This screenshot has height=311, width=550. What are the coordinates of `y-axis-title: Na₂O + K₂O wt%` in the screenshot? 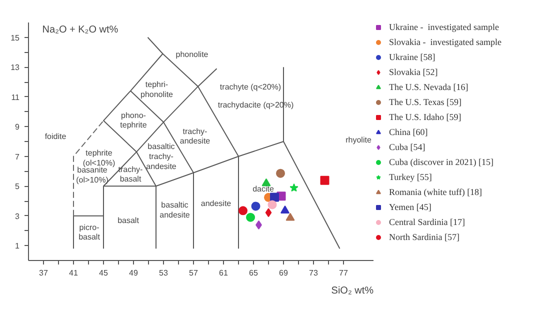 It's located at (80, 30).